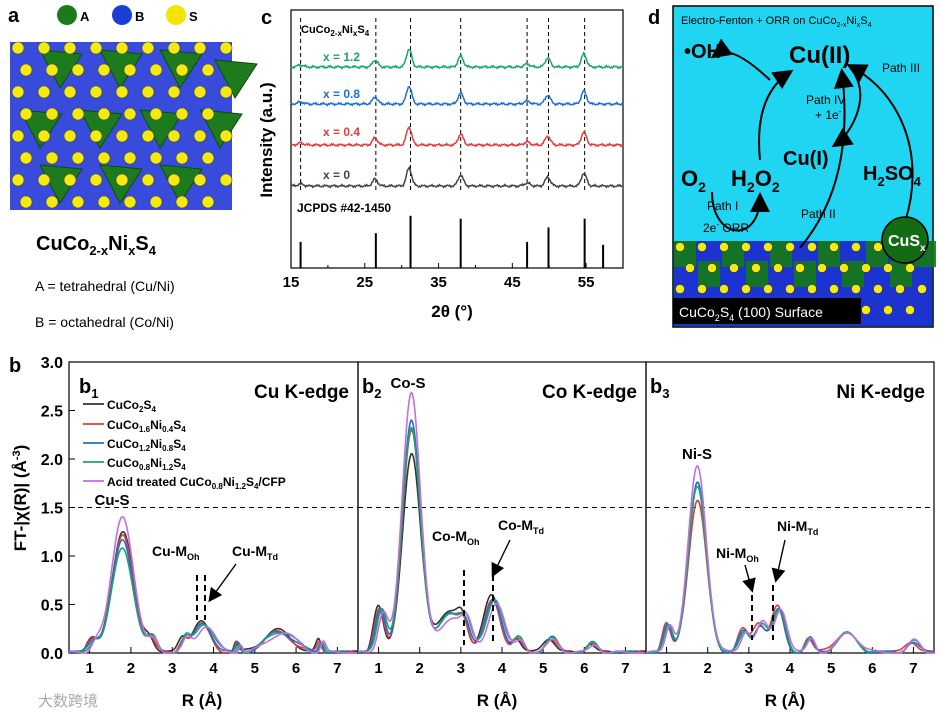 The width and height of the screenshot is (941, 714). What do you see at coordinates (52, 412) in the screenshot?
I see `y-tick-label: 2.5` at bounding box center [52, 412].